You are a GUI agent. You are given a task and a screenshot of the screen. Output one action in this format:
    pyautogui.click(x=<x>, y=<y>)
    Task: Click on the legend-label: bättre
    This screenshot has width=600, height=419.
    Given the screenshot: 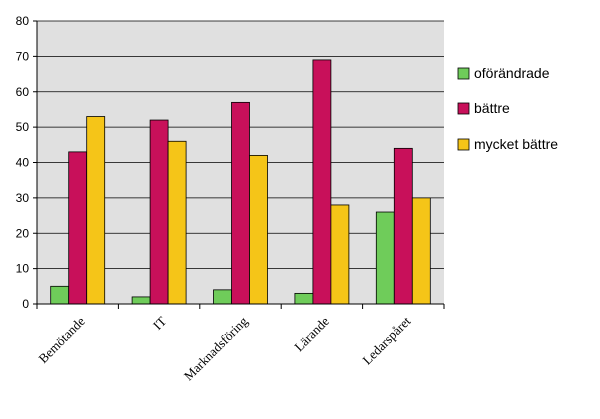 What is the action you would take?
    pyautogui.click(x=492, y=108)
    